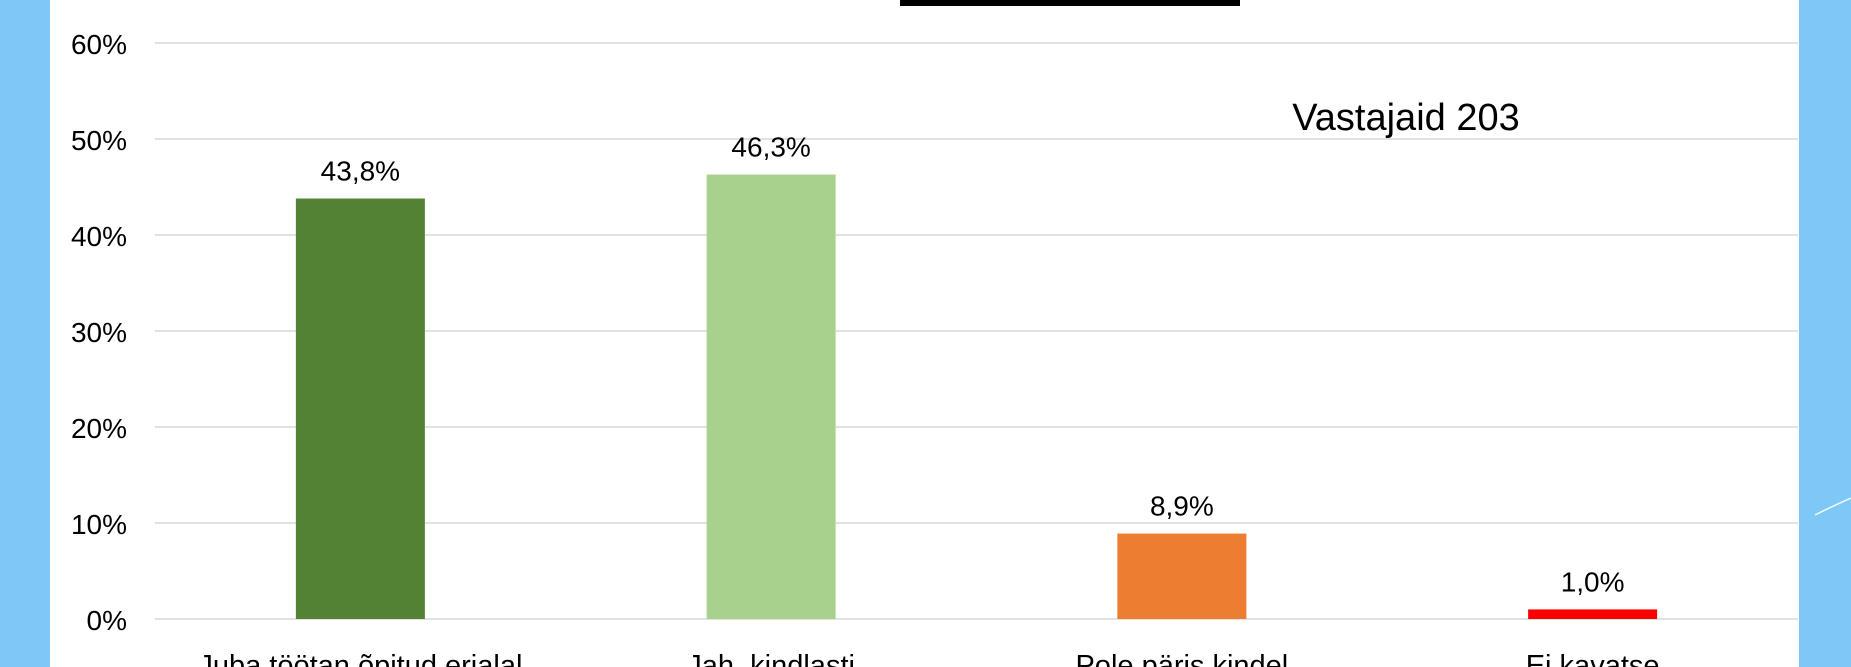 This screenshot has height=667, width=1851. What do you see at coordinates (99, 236) in the screenshot?
I see `y-tick-label: 40%` at bounding box center [99, 236].